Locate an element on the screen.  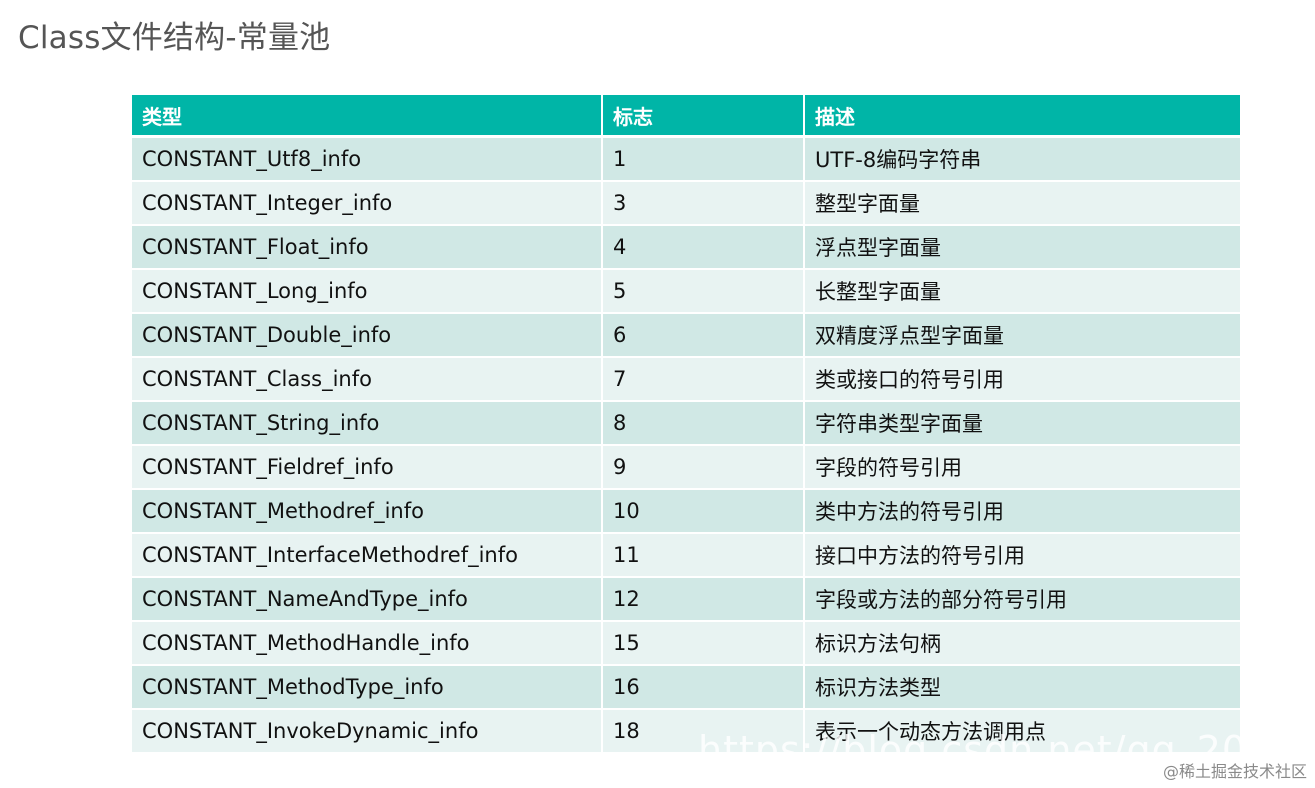
table-row: CONSTANT_Integer_info 3 整型字面量 is located at coordinates (686, 203).